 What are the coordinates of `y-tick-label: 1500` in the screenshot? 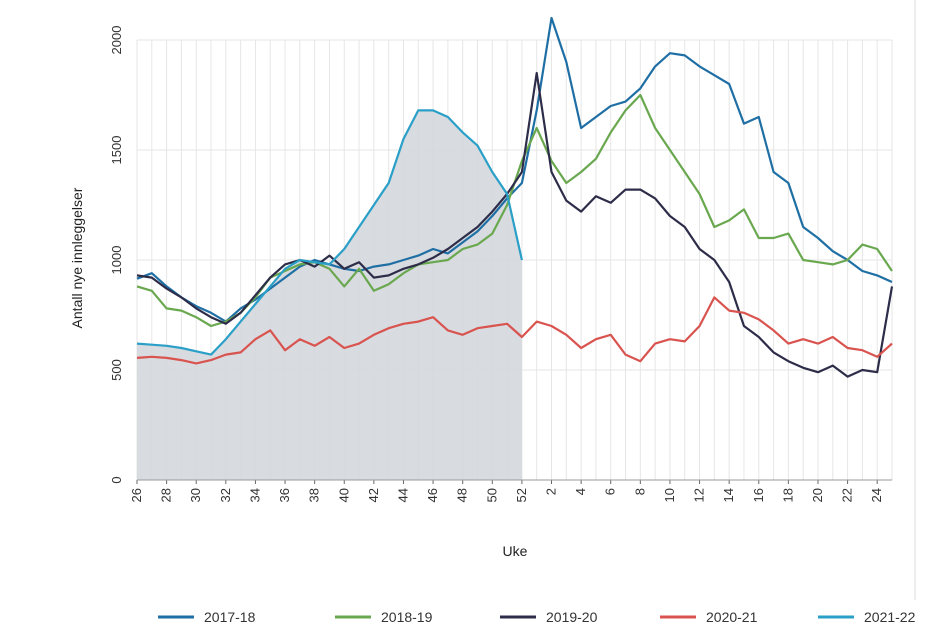 It's located at (116, 150).